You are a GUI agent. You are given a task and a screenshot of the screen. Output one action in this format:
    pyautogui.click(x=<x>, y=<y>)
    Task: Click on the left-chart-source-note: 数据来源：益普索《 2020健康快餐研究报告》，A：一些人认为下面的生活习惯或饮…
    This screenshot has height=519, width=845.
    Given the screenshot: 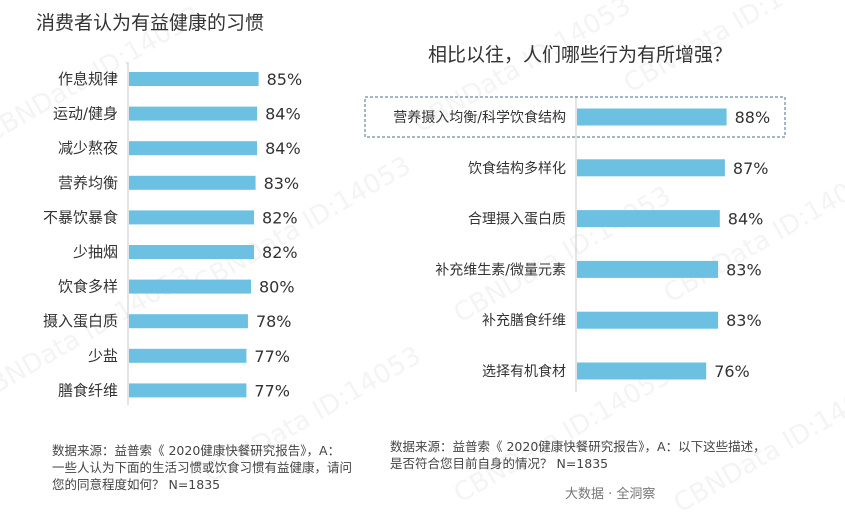 What is the action you would take?
    pyautogui.click(x=202, y=467)
    